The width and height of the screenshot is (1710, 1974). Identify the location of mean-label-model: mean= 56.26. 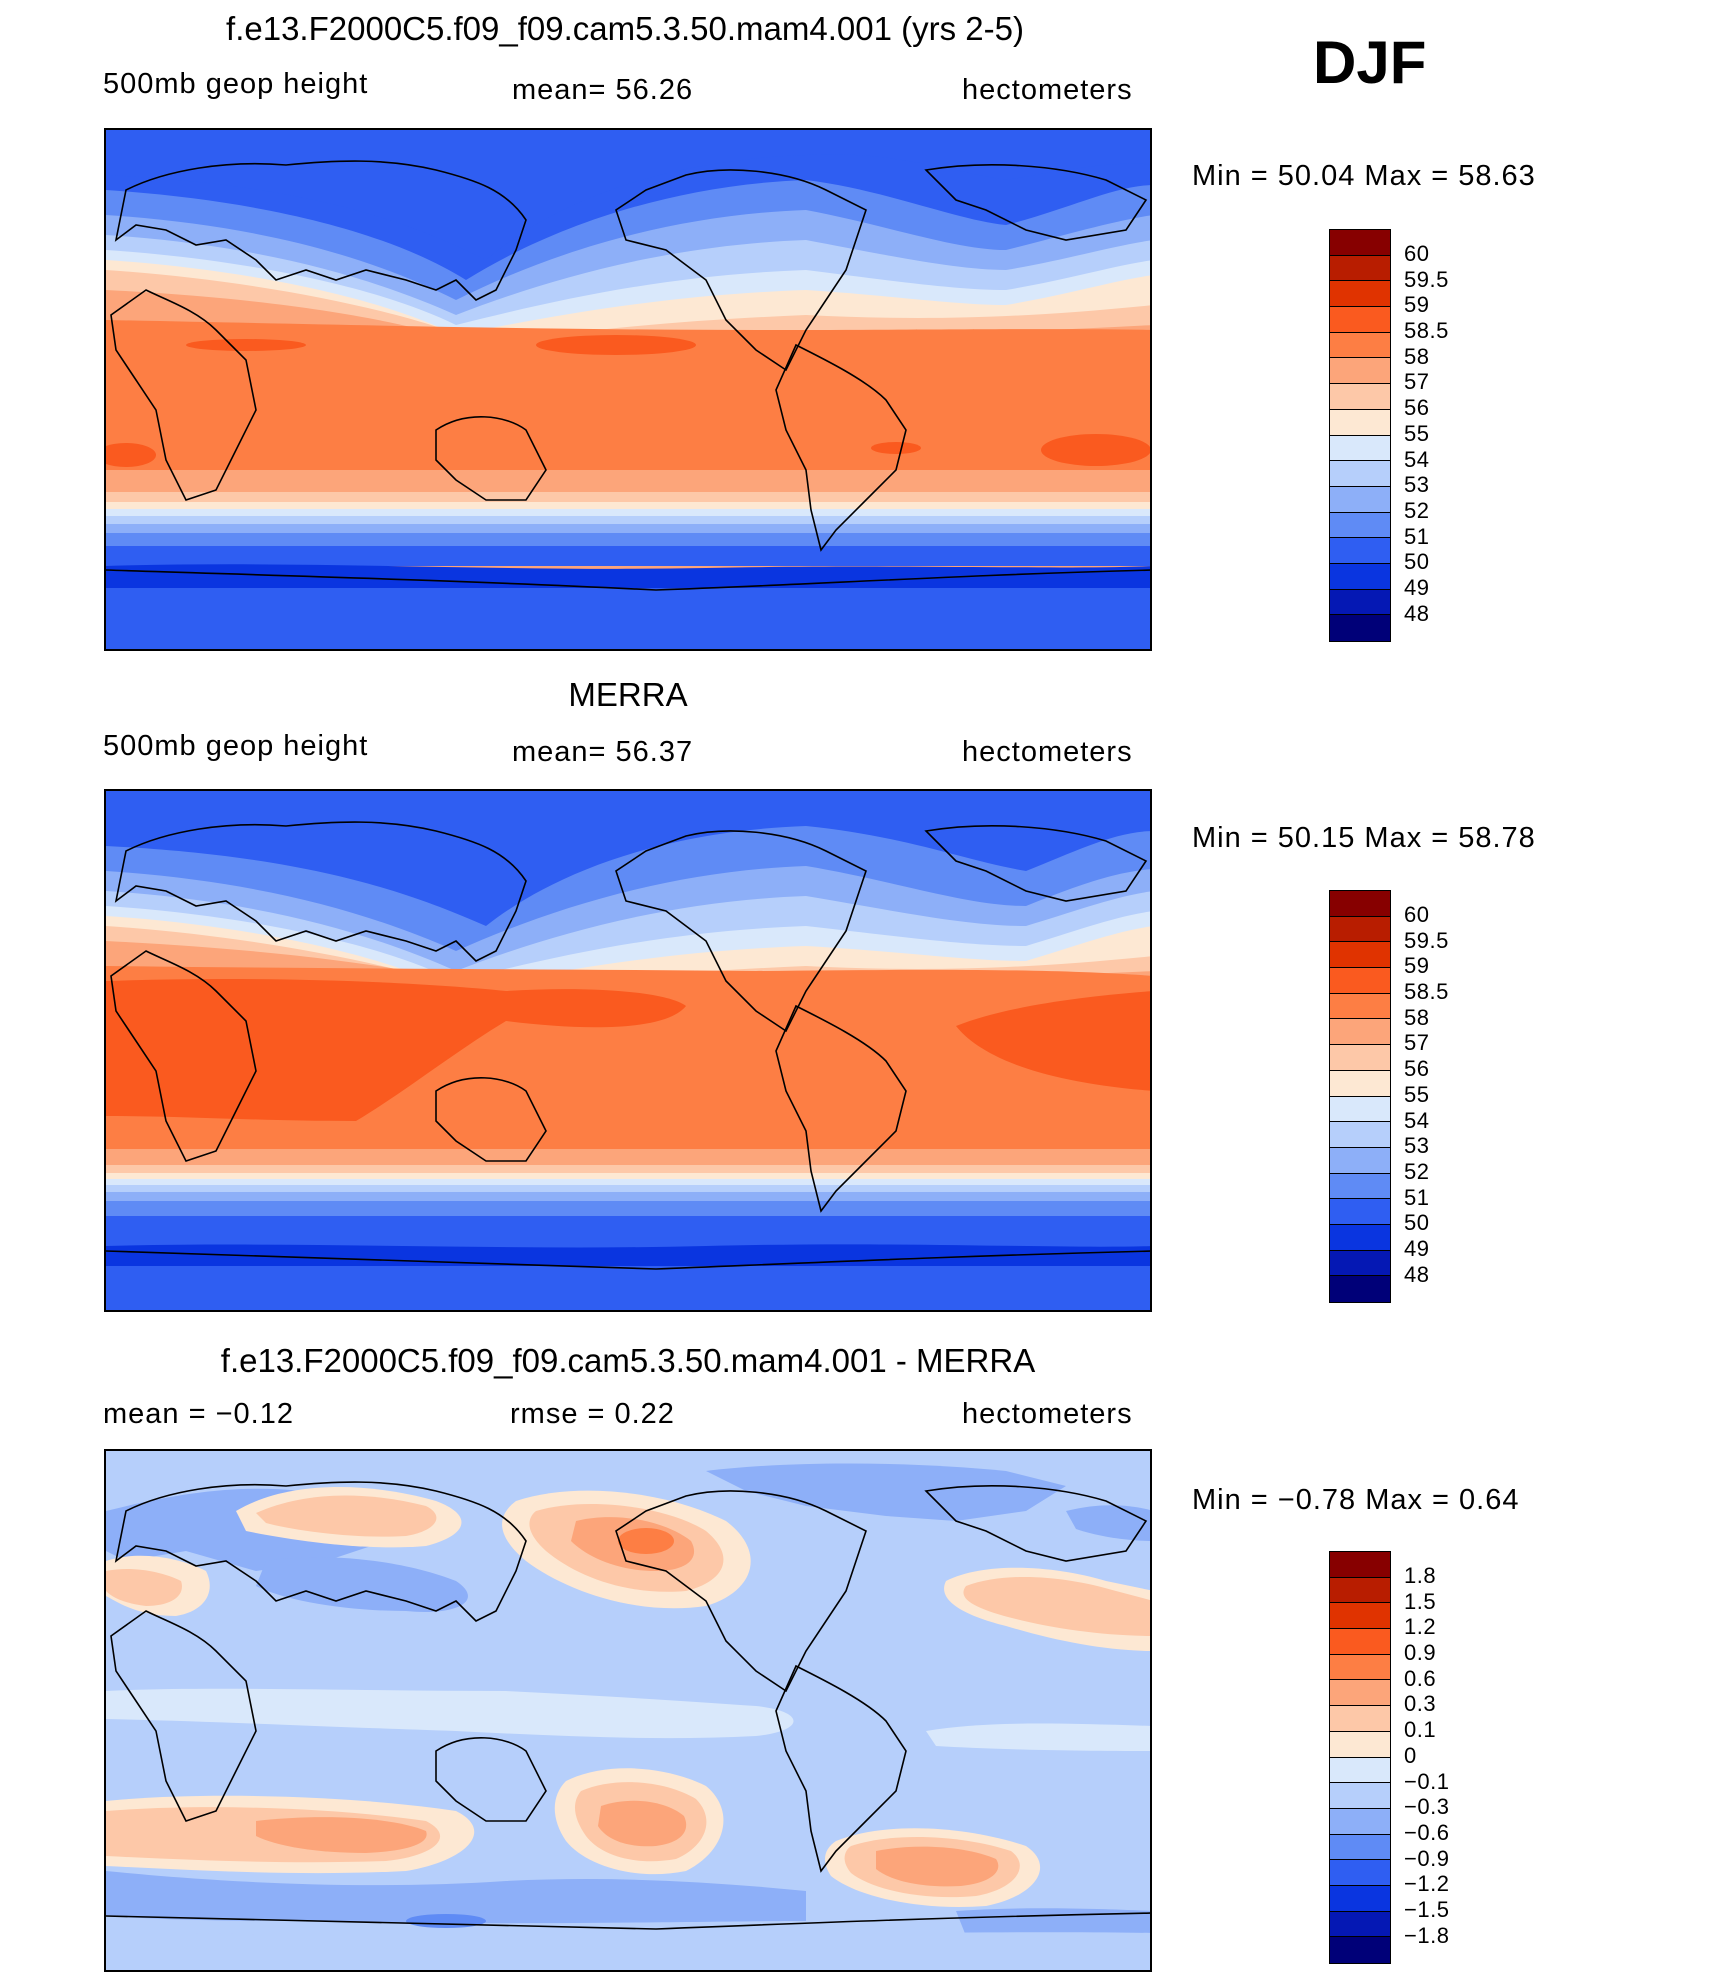
(603, 90).